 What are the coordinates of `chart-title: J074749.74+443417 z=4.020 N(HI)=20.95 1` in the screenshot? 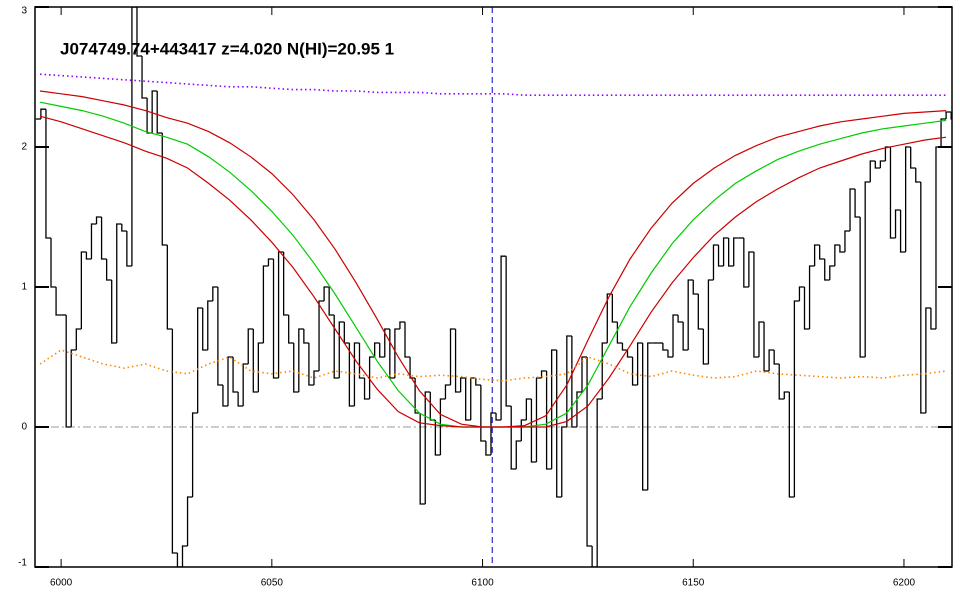 It's located at (227, 48).